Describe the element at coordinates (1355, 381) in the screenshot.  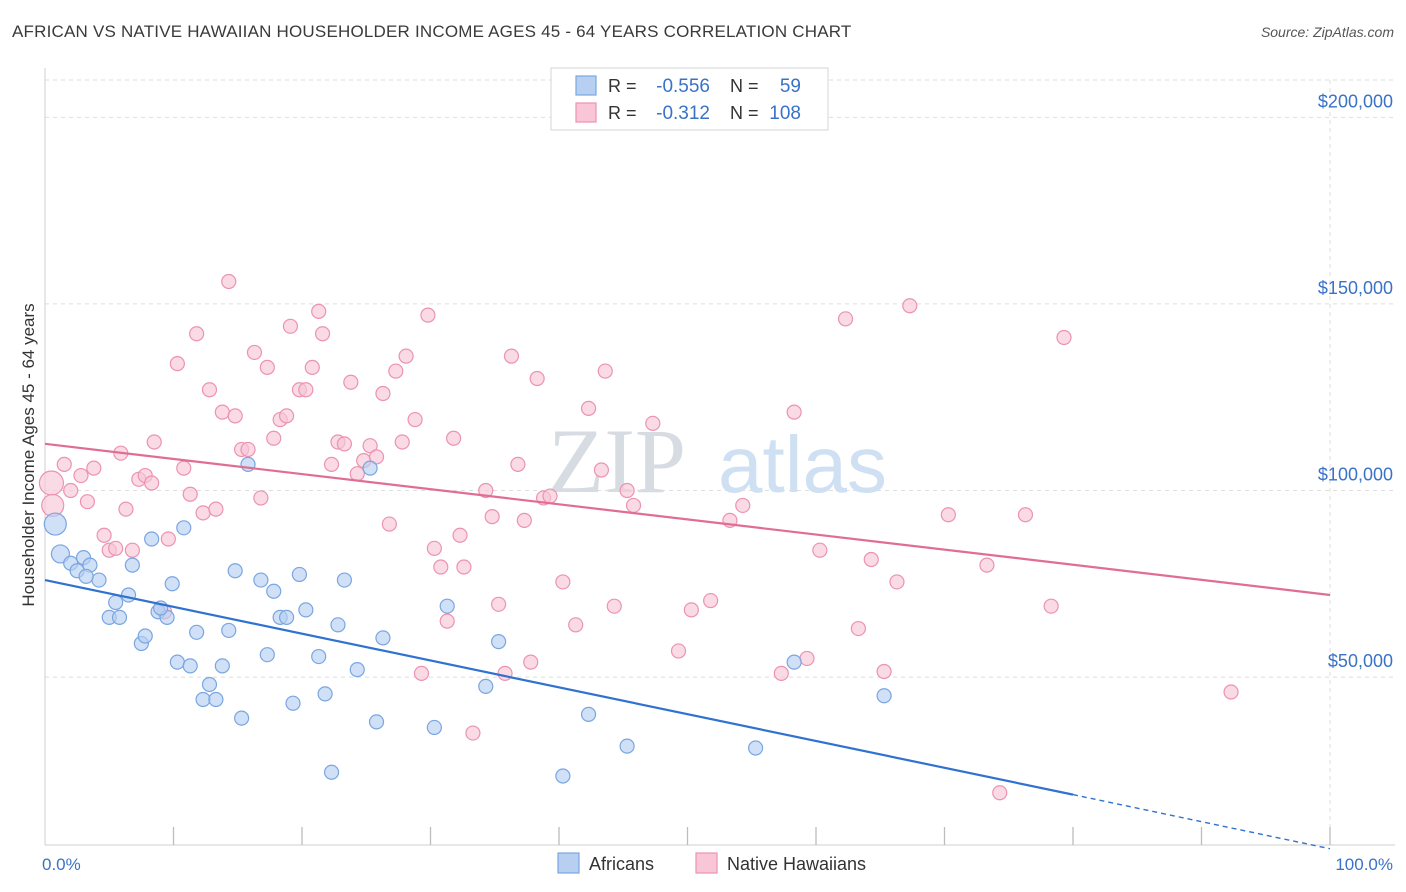
I see `y-tick-labels: $50,000 $100,000 $150,000 $200,000` at that location.